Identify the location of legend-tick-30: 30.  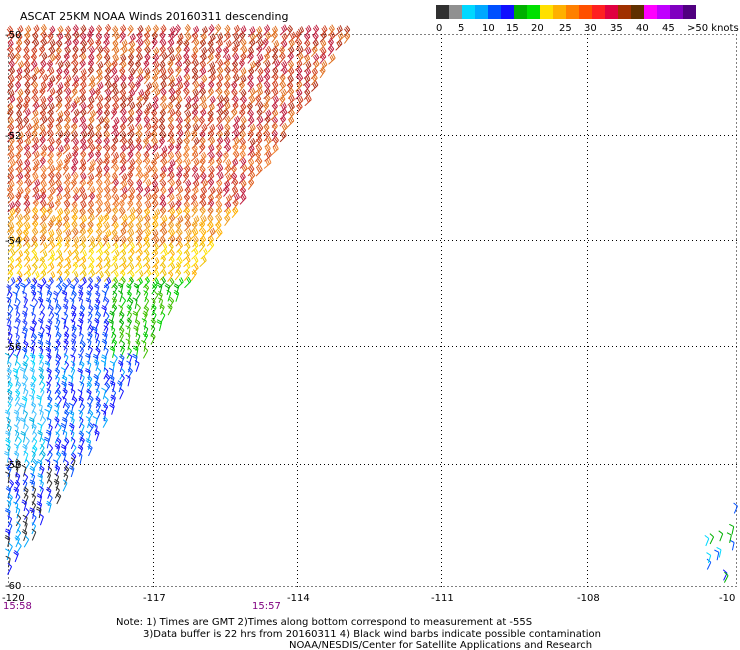
(590, 28).